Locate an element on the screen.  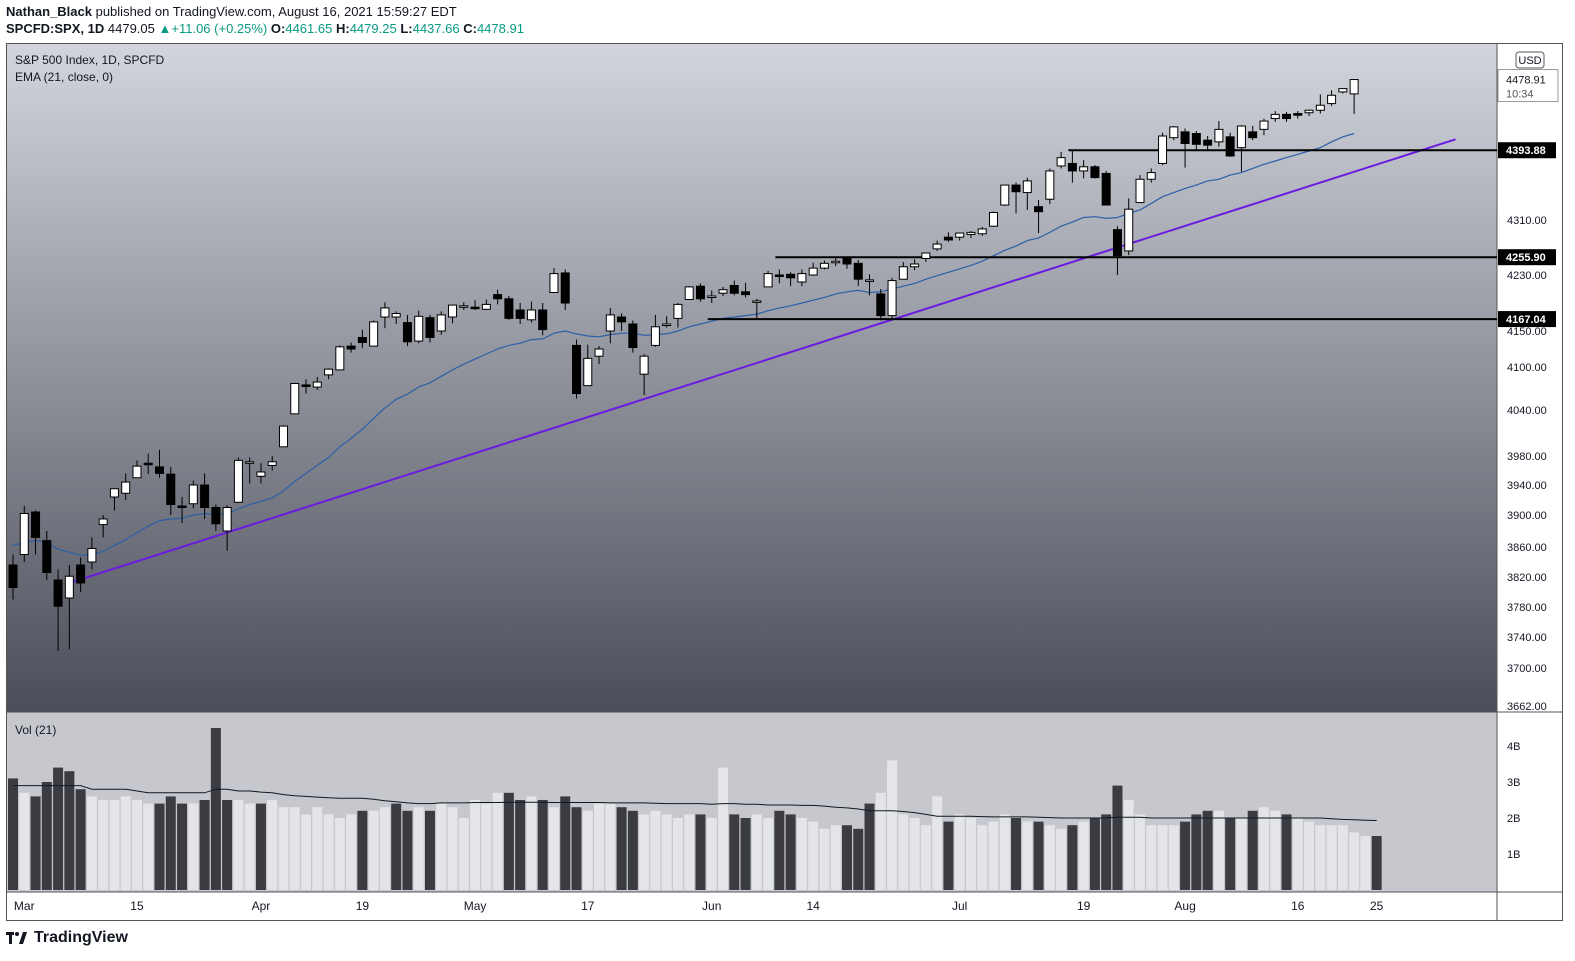
price-tick-label: 3900.00 is located at coordinates (1527, 516).